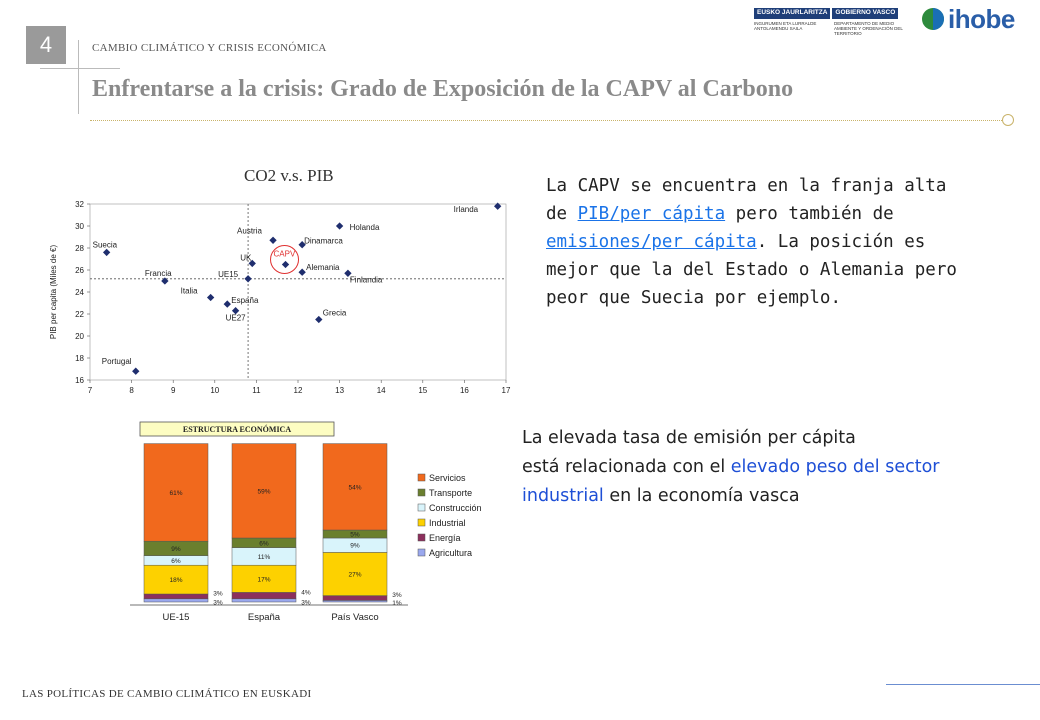  What do you see at coordinates (464, 390) in the screenshot?
I see `x-tick-label: 16` at bounding box center [464, 390].